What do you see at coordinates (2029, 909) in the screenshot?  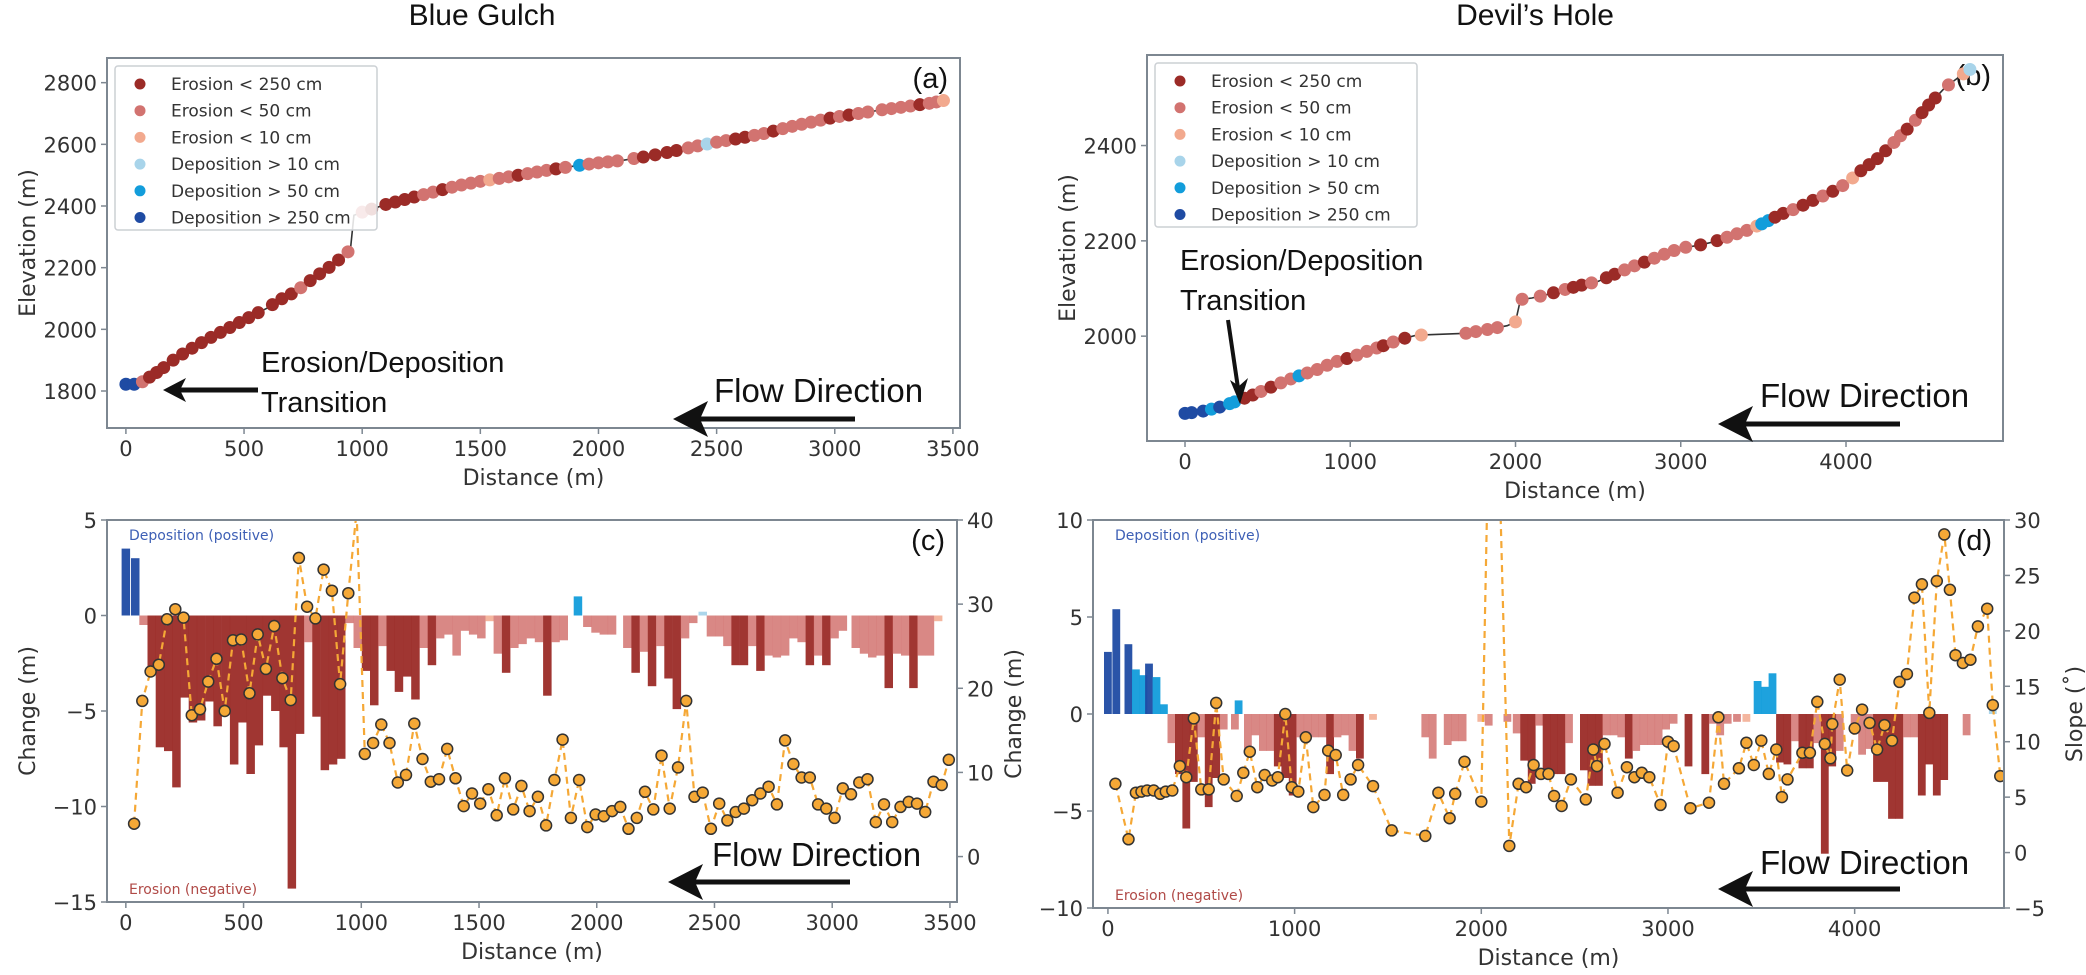 I see `y2-tick-label: −5` at bounding box center [2029, 909].